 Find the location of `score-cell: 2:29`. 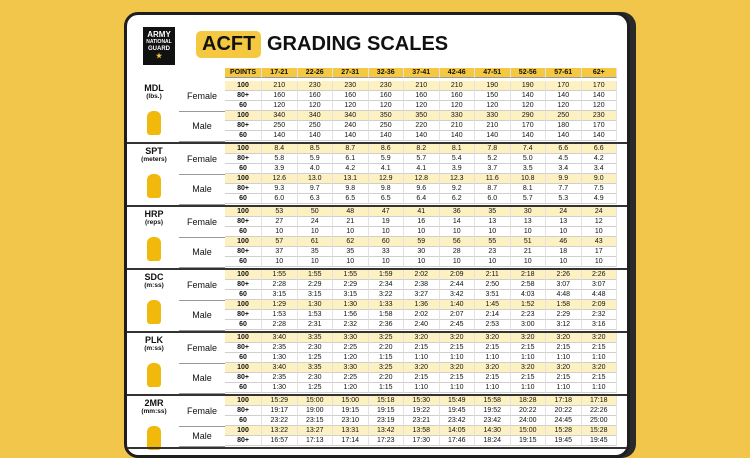

score-cell: 2:29 is located at coordinates (315, 285).